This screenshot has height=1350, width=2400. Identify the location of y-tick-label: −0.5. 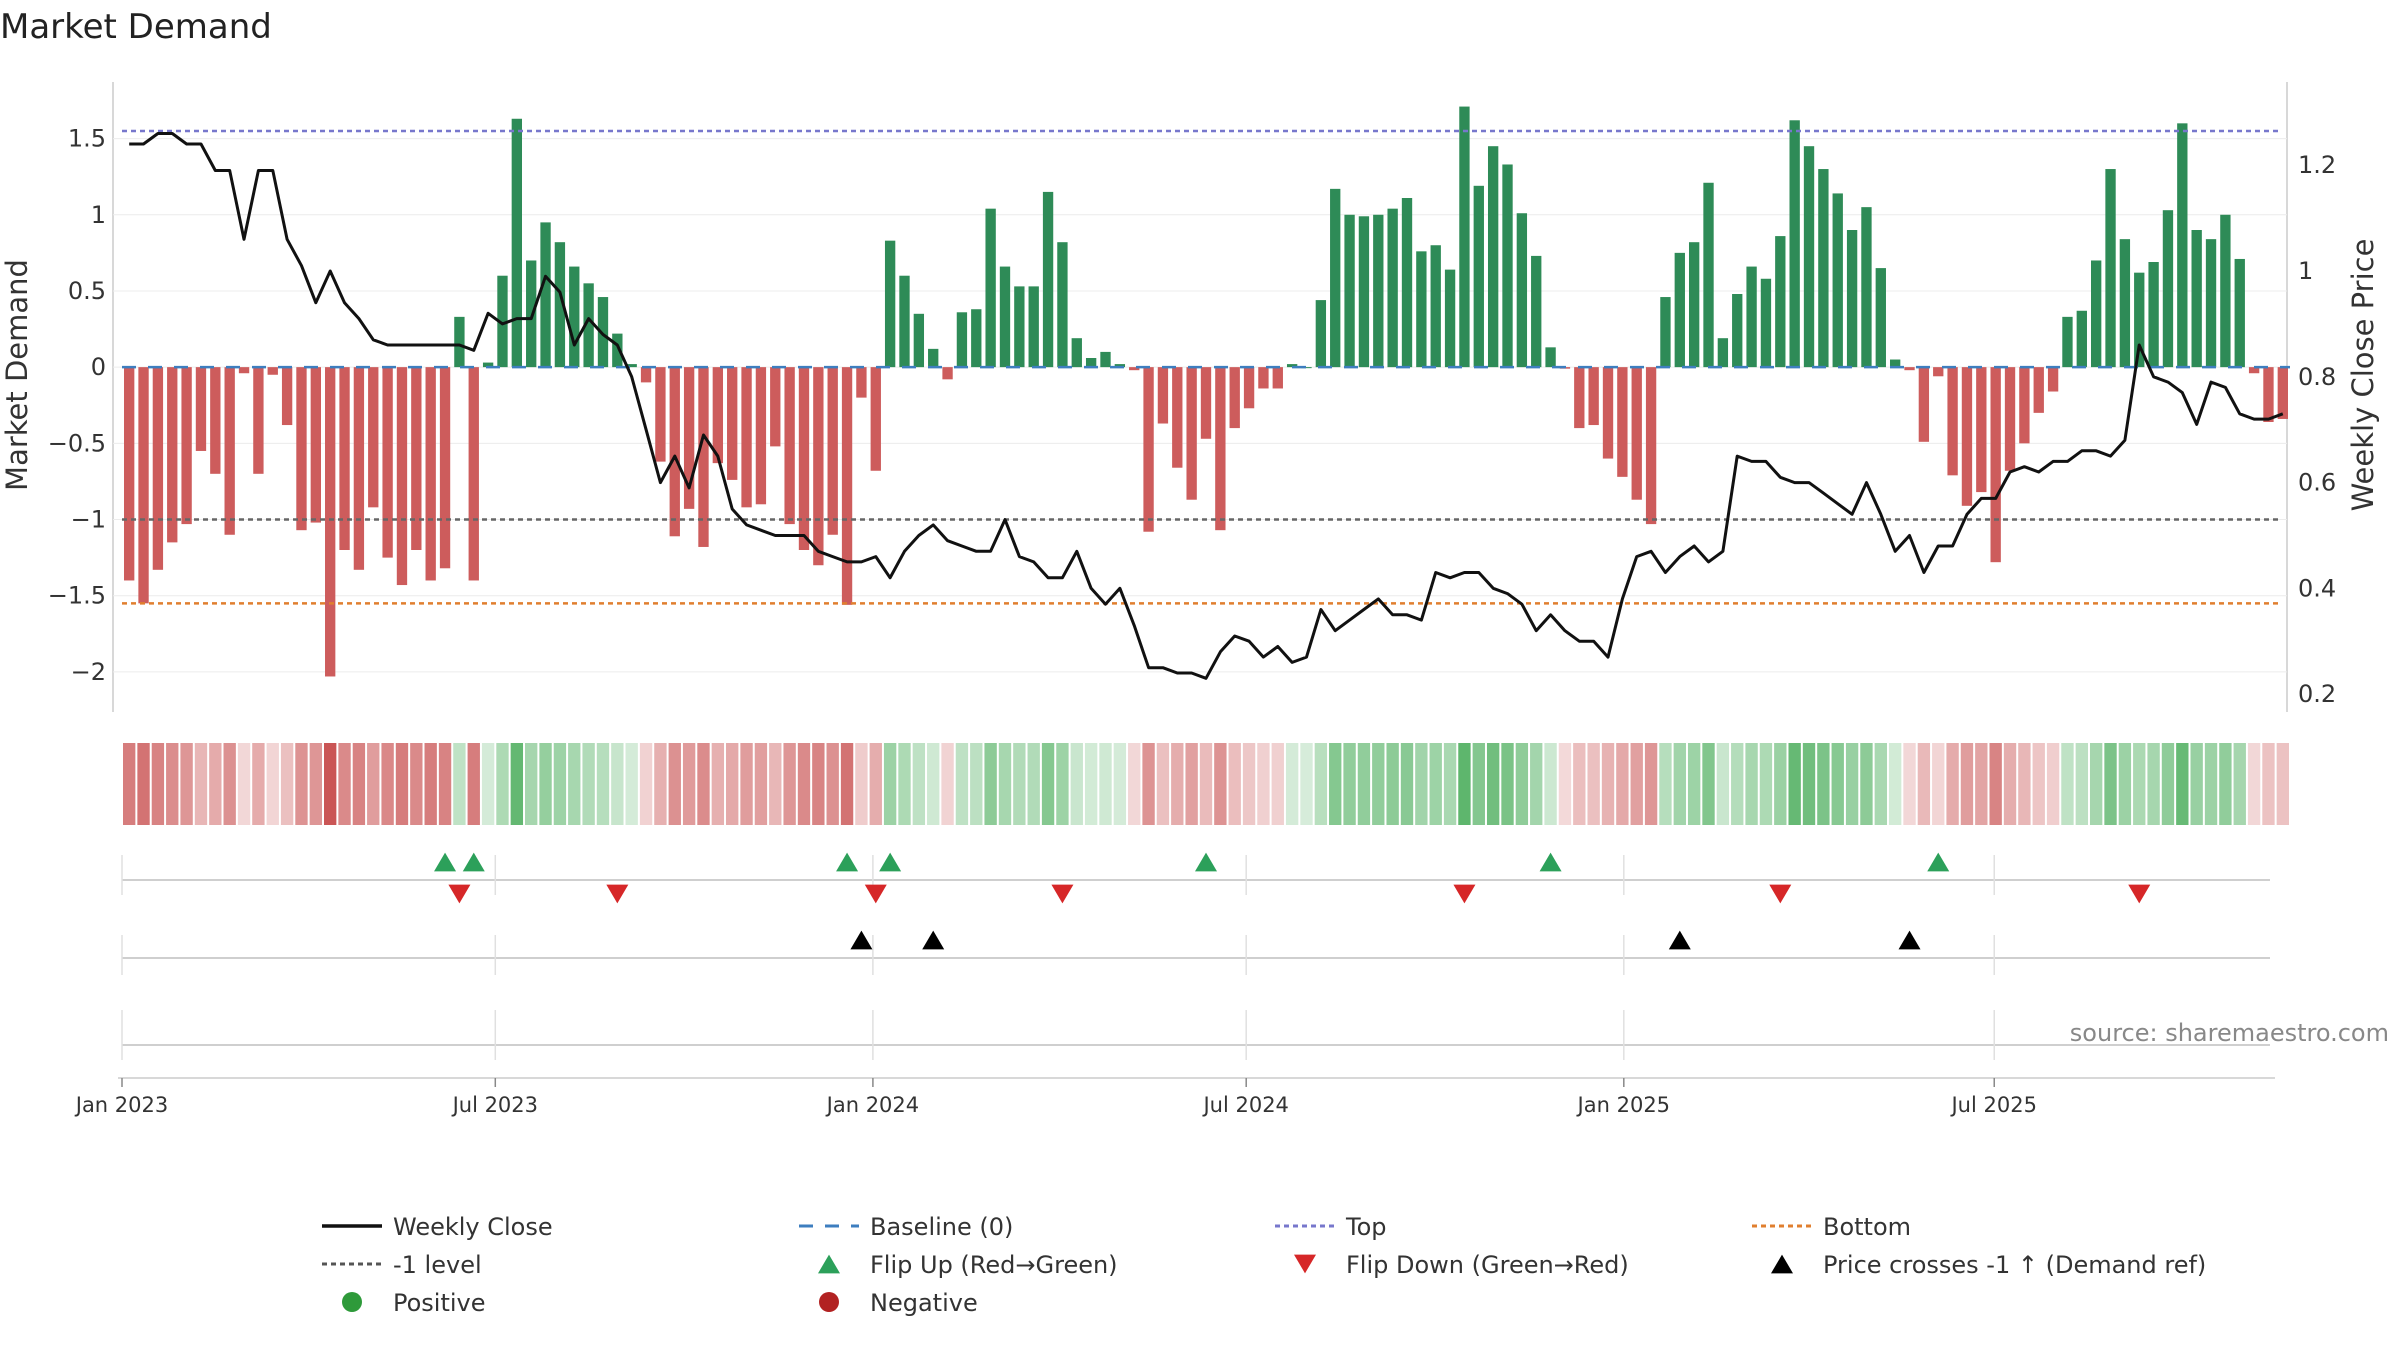
(77, 443).